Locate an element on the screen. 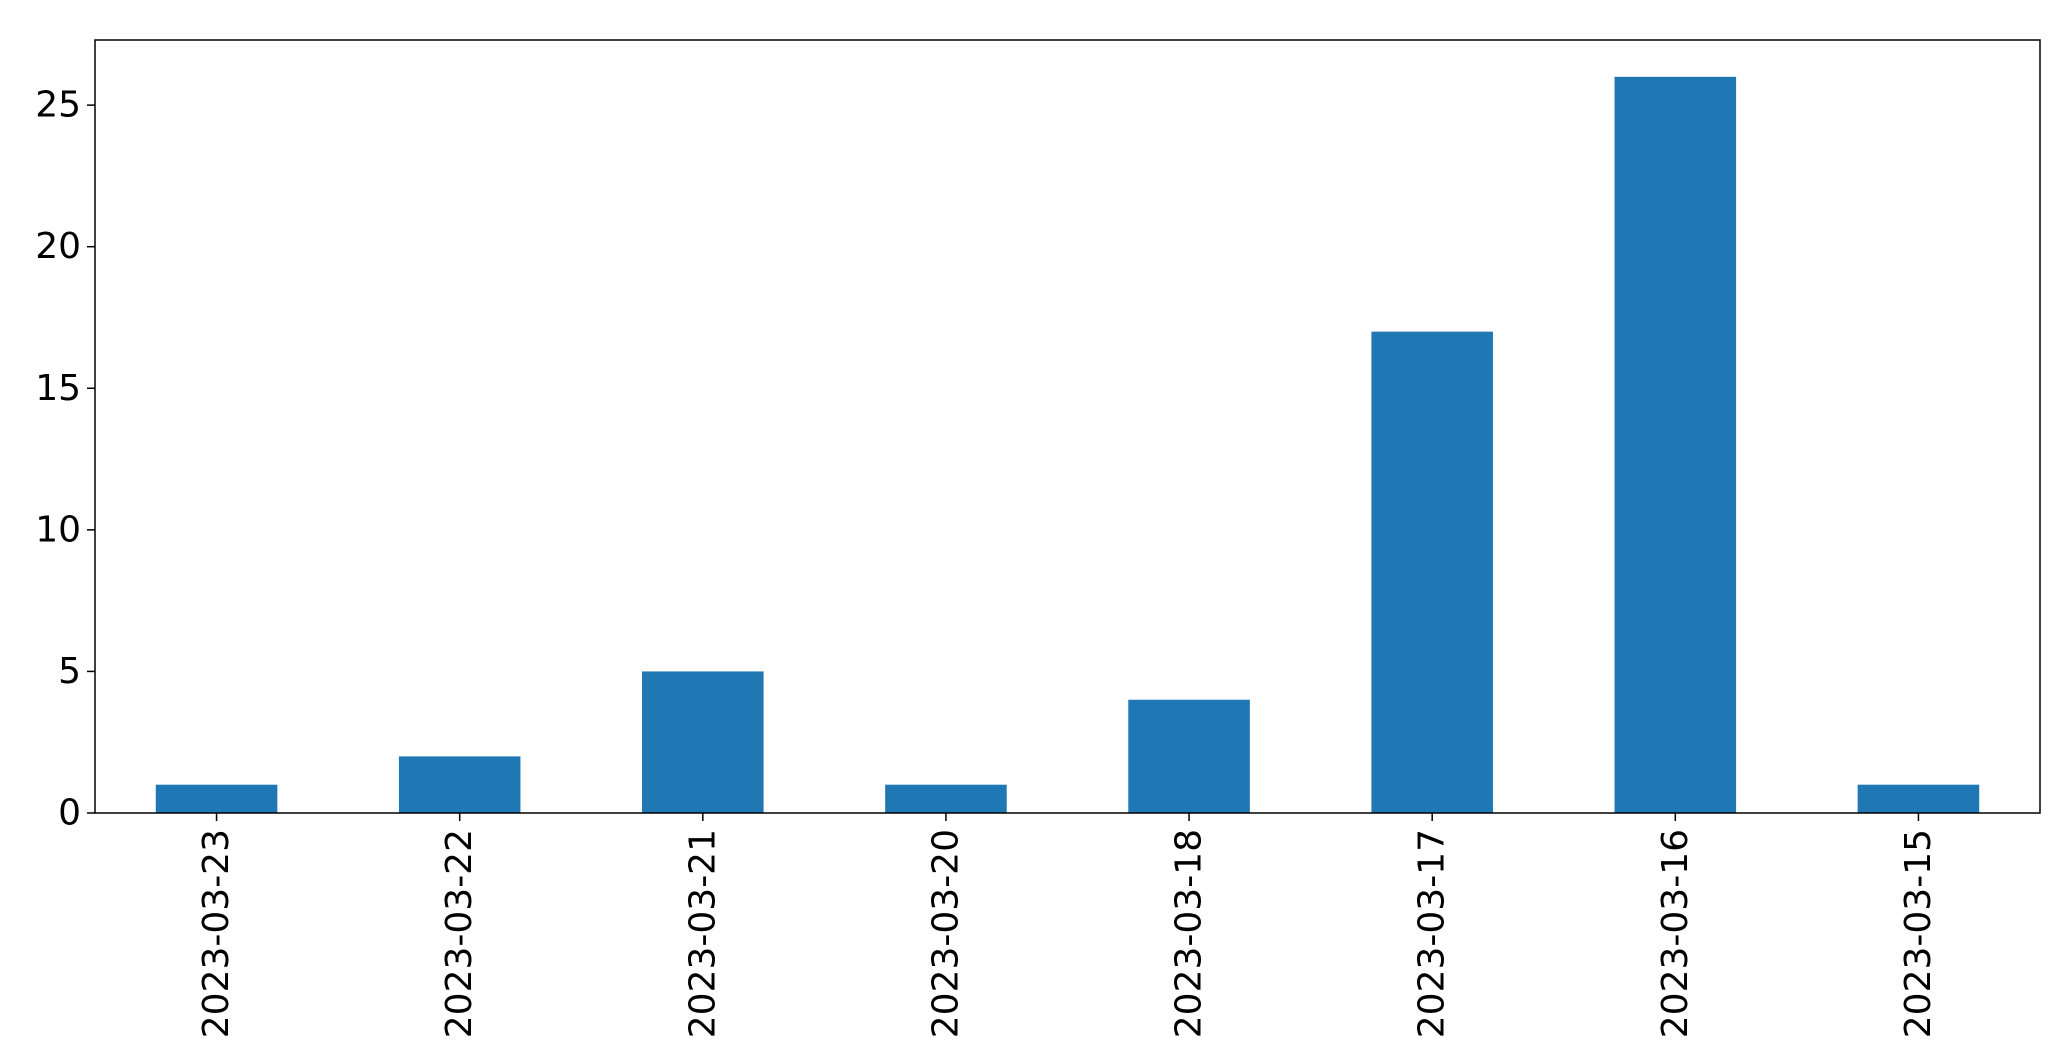 The image size is (2071, 1061). x-tick-label: 2023-03-23 is located at coordinates (216, 933).